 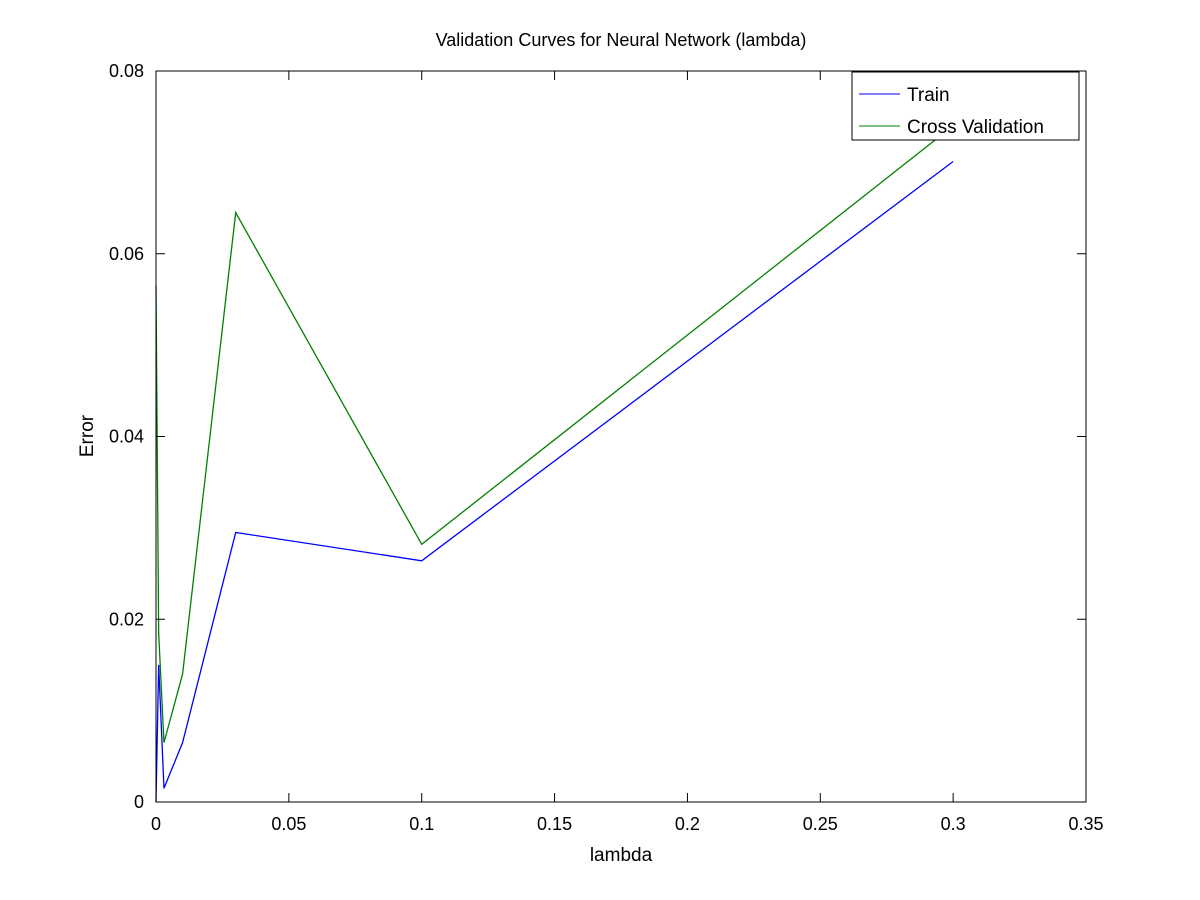 I want to click on legend: Train Cross Validation, so click(x=965, y=106).